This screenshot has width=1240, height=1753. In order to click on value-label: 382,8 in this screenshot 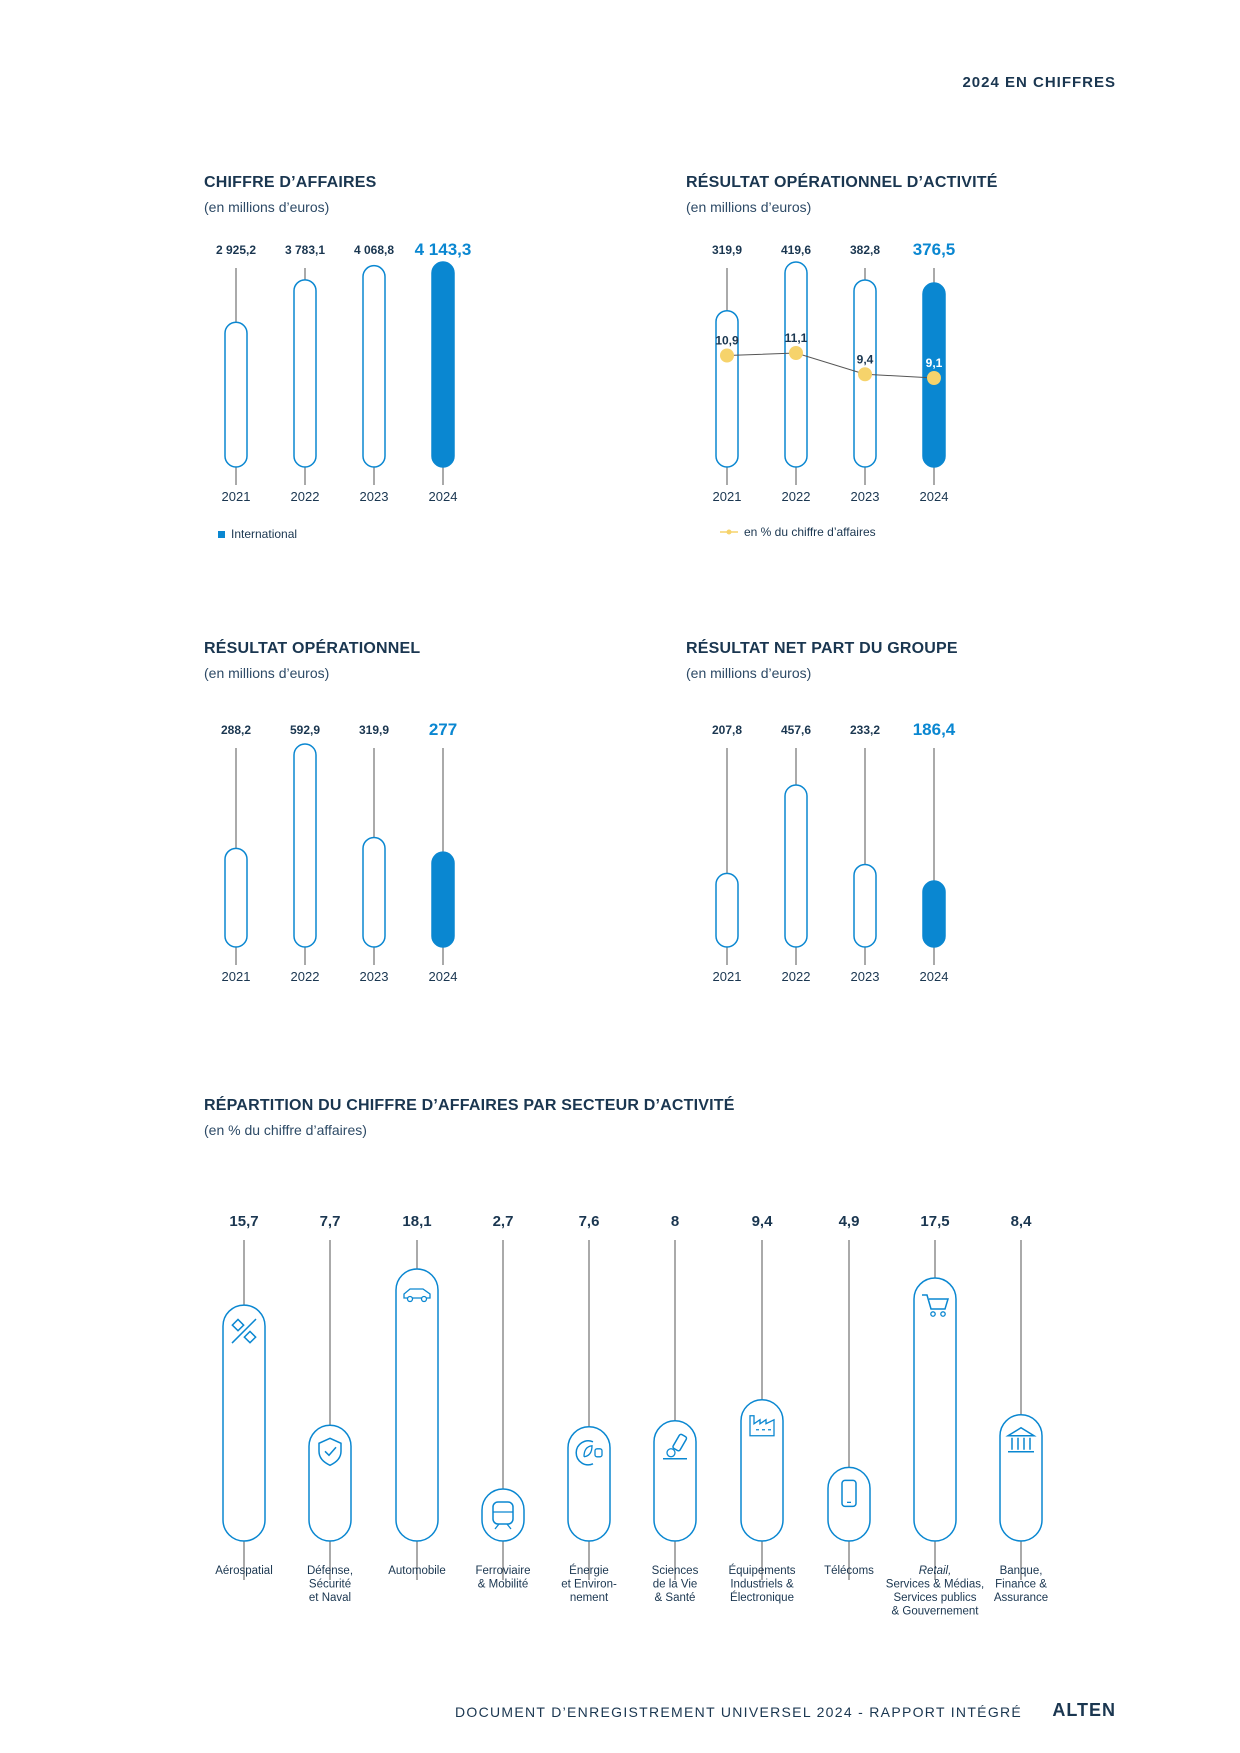, I will do `click(865, 250)`.